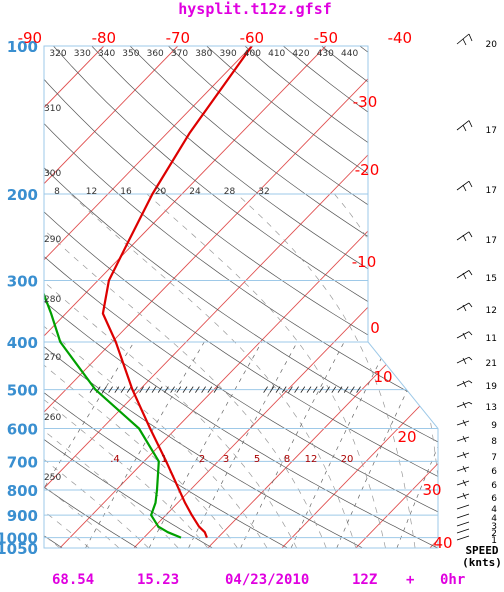 This screenshot has width=504, height=592. I want to click on temperature-label: -50, so click(326, 38).